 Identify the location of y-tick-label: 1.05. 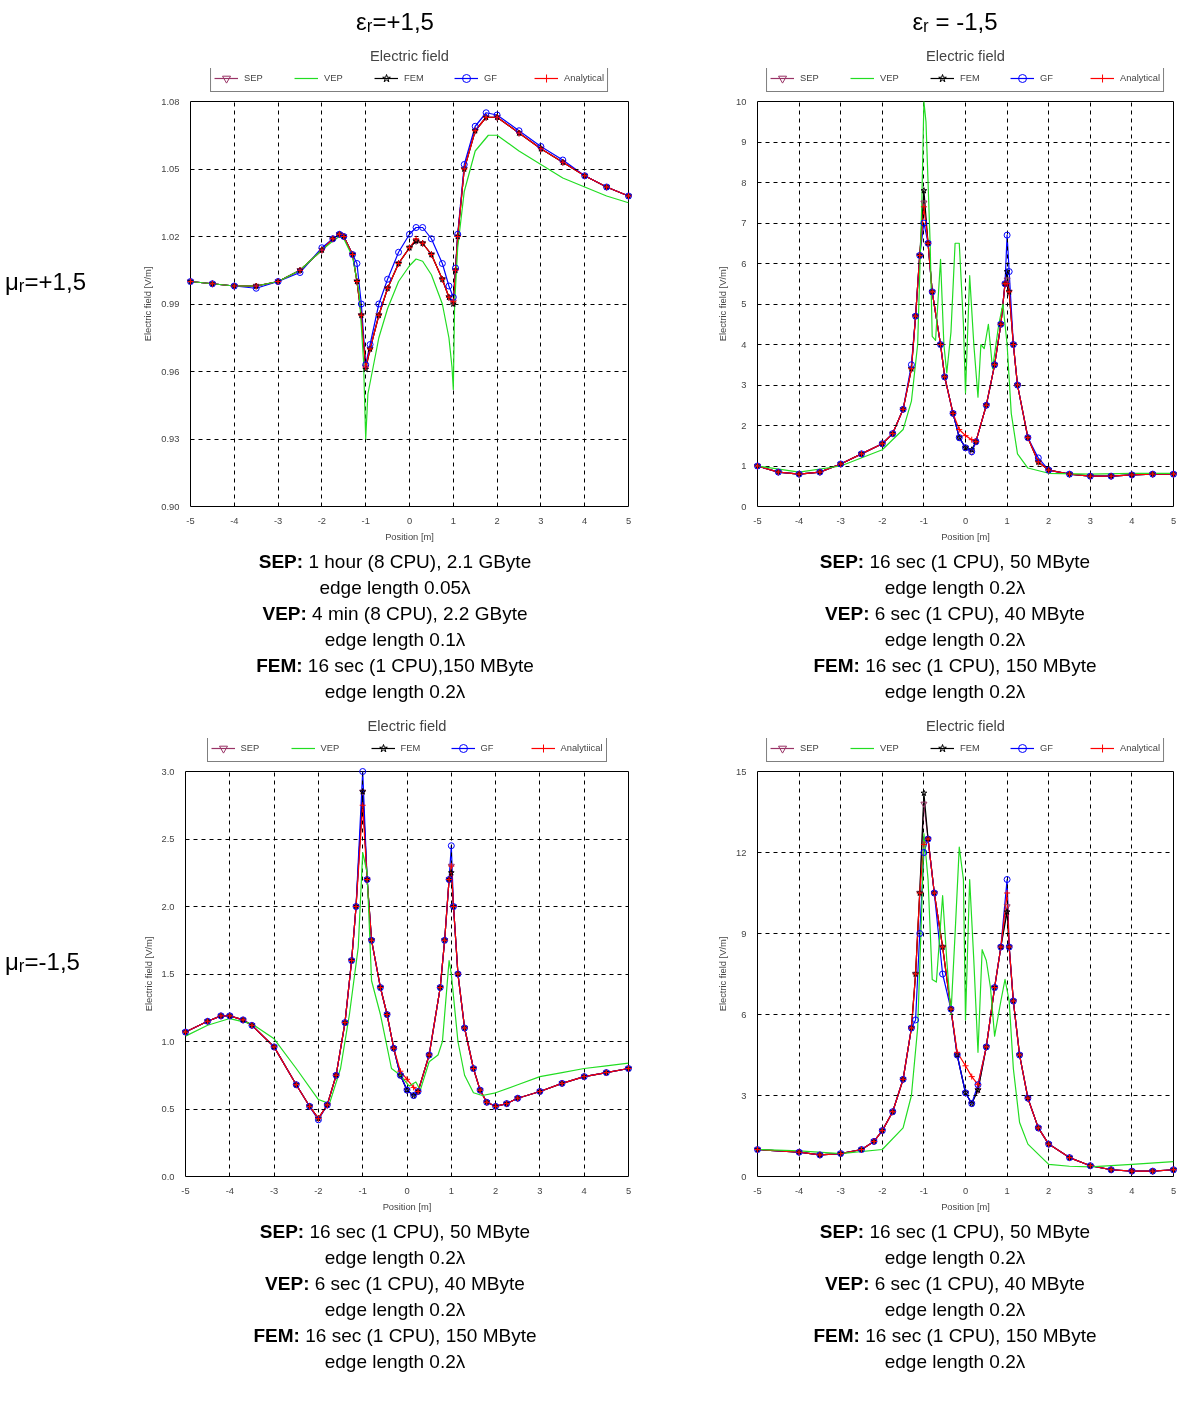
(170, 169).